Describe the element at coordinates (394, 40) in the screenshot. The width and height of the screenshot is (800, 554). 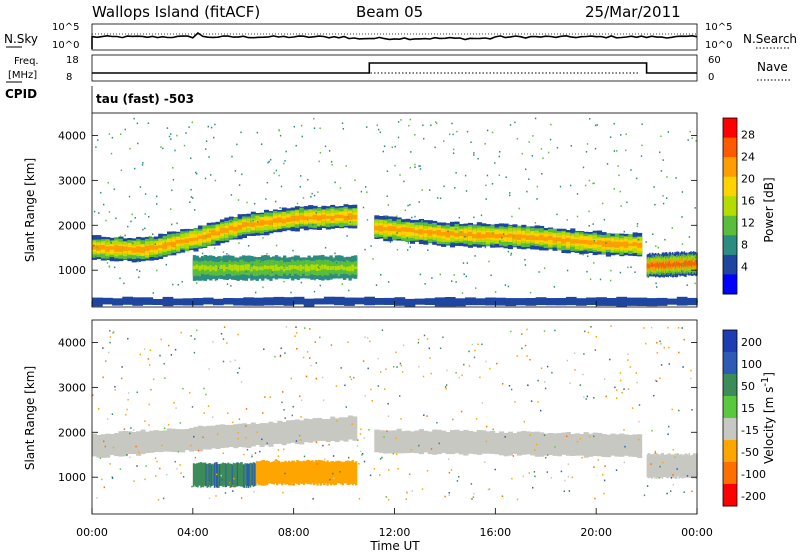
I see `noise-sky-line` at that location.